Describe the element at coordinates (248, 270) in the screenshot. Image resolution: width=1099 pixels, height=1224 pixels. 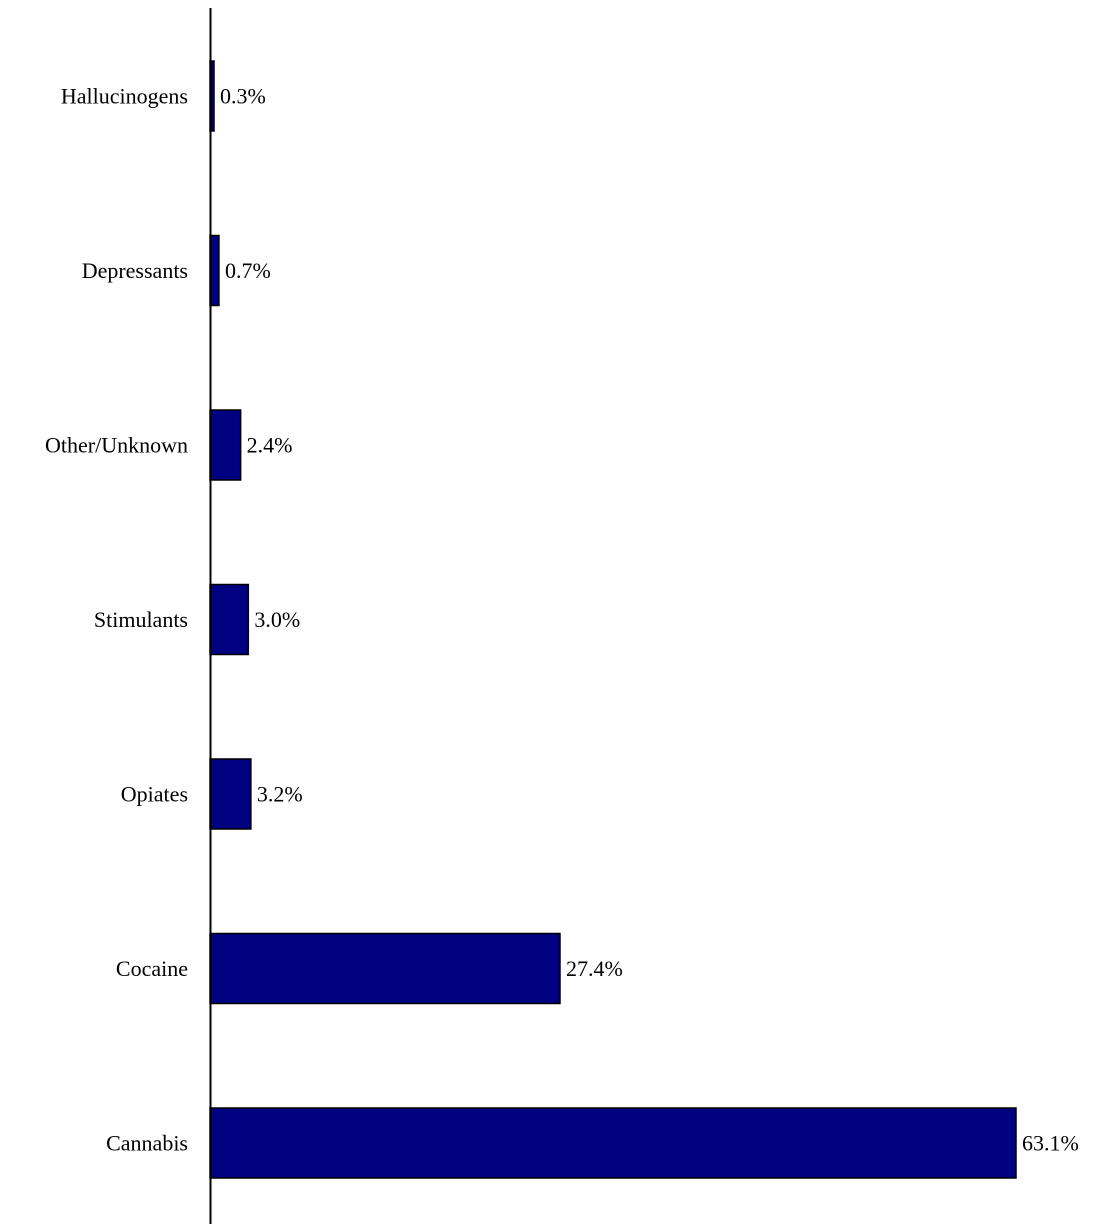
I see `data-label: 0.7%` at that location.